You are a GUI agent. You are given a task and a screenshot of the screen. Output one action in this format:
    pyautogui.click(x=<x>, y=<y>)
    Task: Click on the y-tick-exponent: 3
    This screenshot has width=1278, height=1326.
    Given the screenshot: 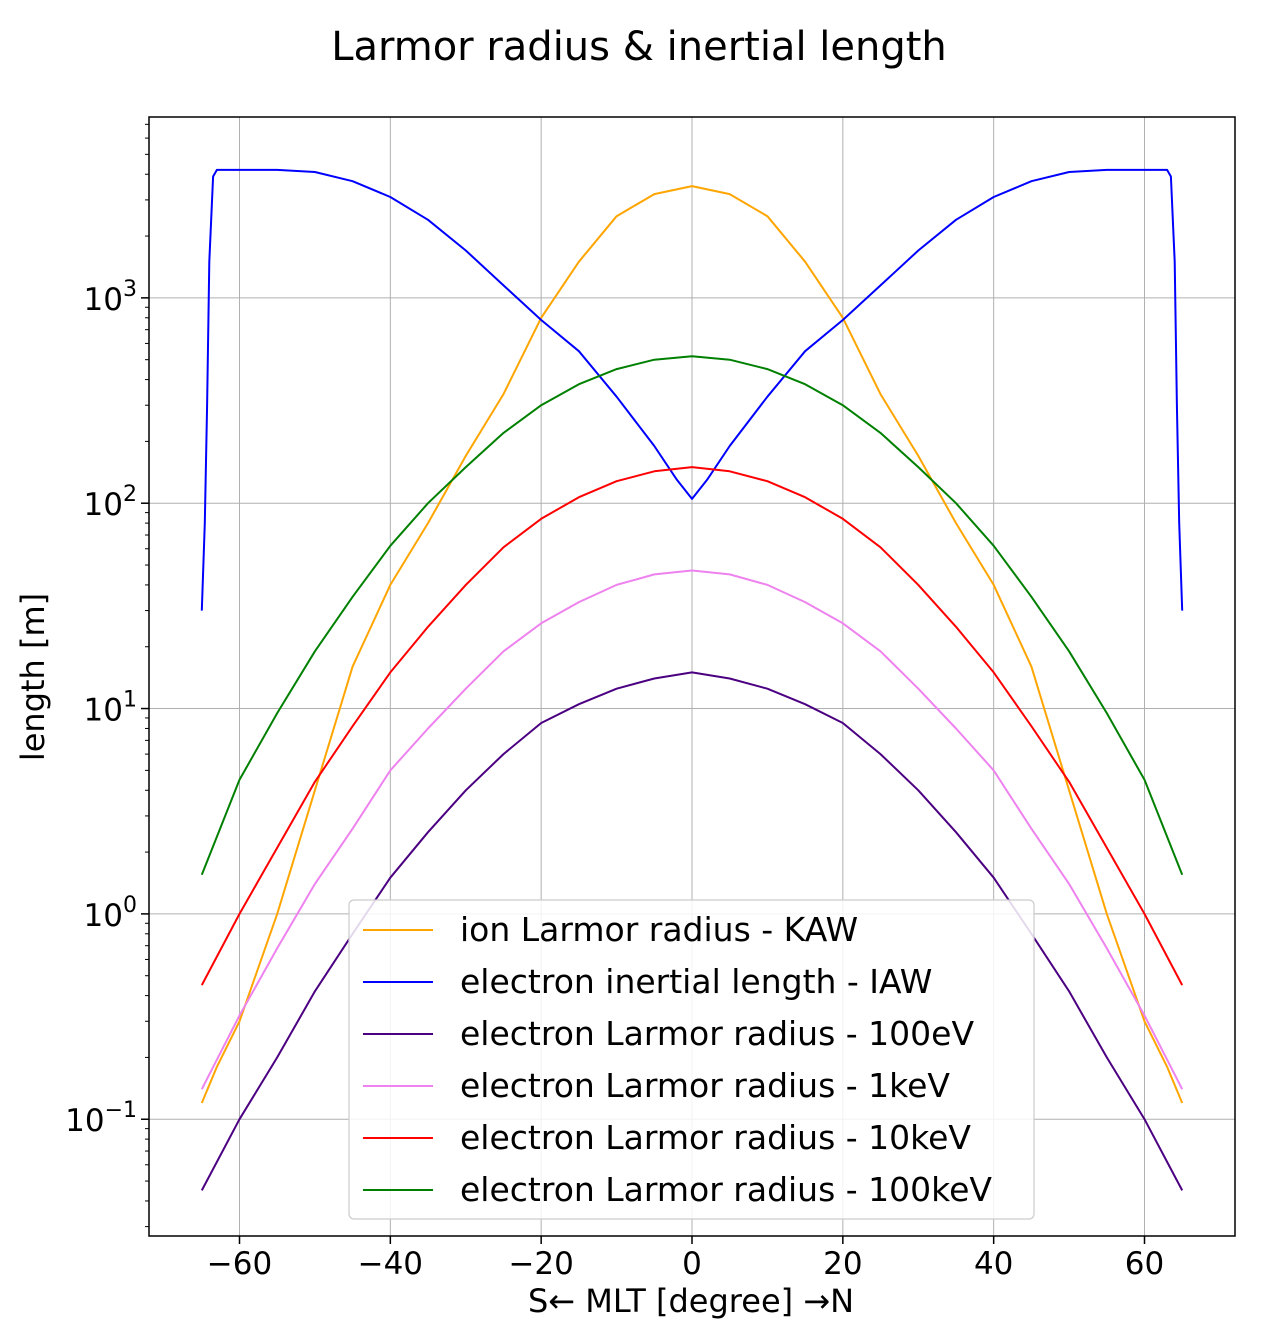 What is the action you would take?
    pyautogui.click(x=130, y=289)
    